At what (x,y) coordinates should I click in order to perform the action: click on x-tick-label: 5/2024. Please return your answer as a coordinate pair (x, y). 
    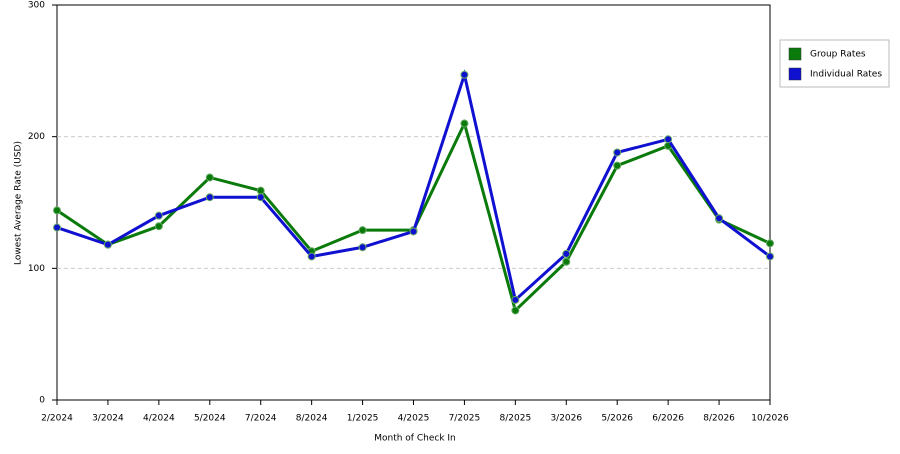
    Looking at the image, I should click on (210, 419).